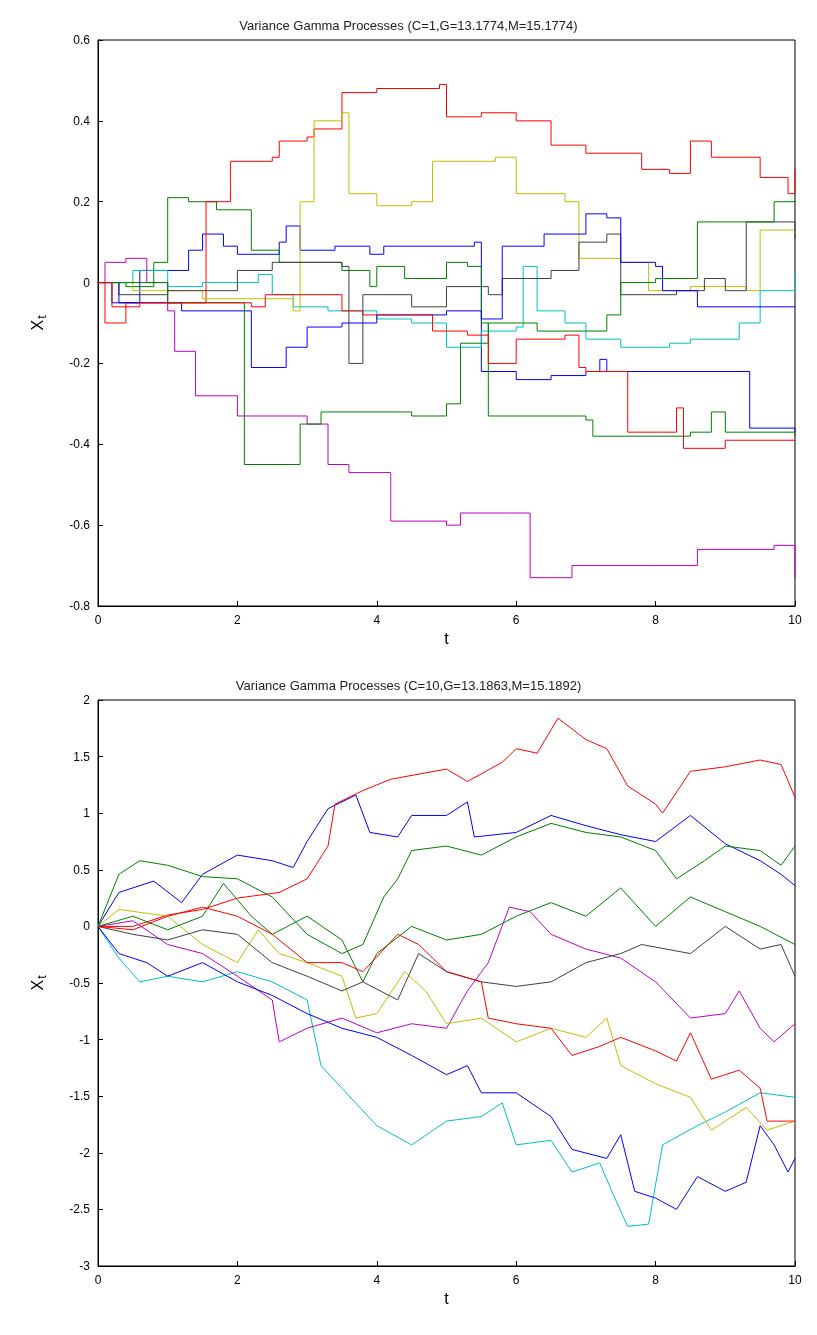 The image size is (817, 1335). What do you see at coordinates (80, 983) in the screenshot?
I see `y-tick-label: -0.5` at bounding box center [80, 983].